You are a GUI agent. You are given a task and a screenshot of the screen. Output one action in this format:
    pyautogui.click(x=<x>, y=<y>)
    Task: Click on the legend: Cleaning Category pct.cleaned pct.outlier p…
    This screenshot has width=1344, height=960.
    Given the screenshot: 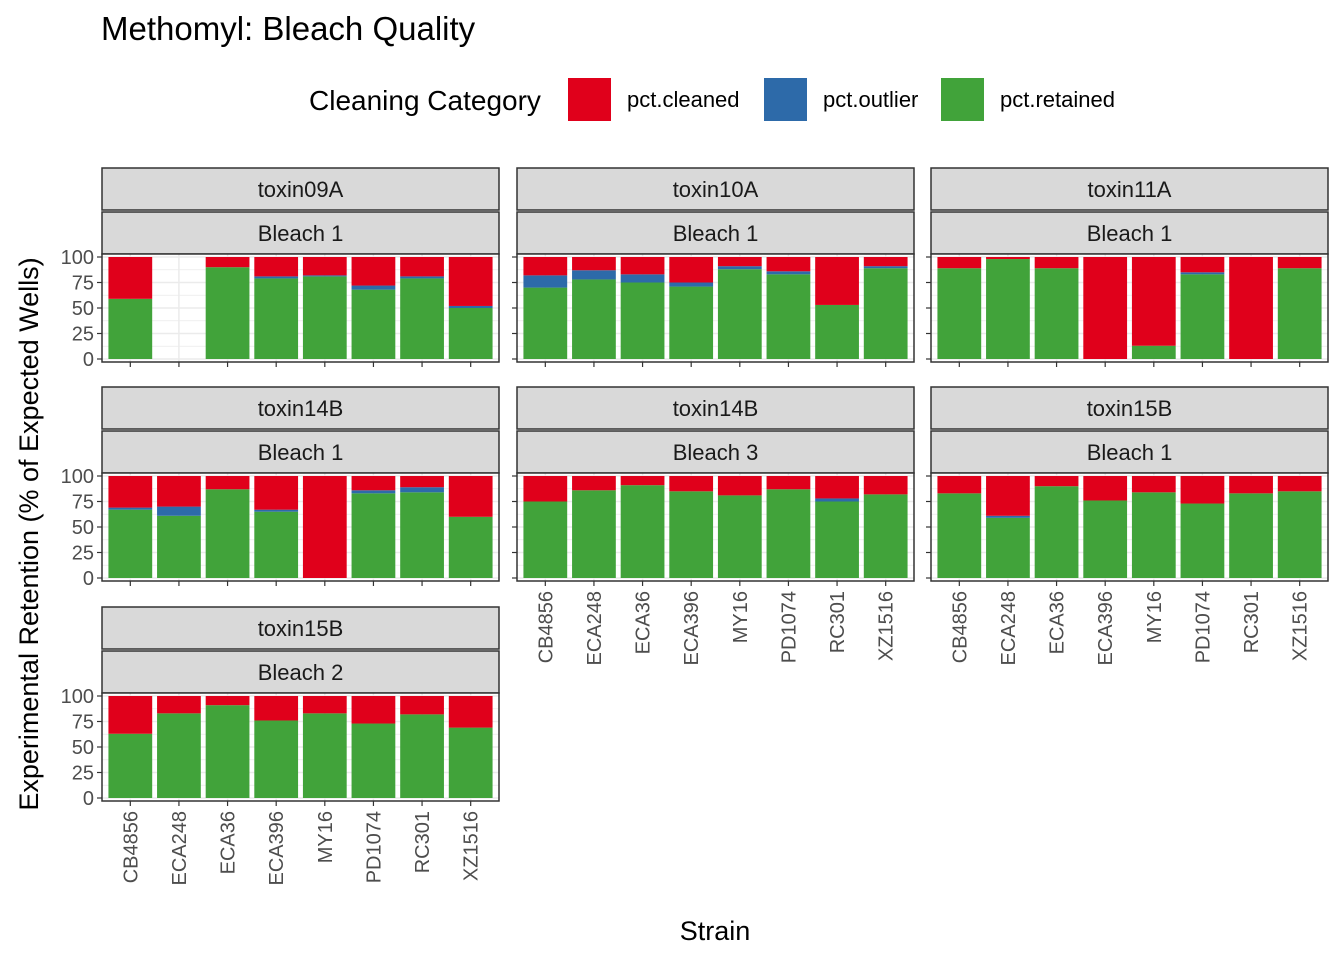 What is the action you would take?
    pyautogui.click(x=712, y=99)
    